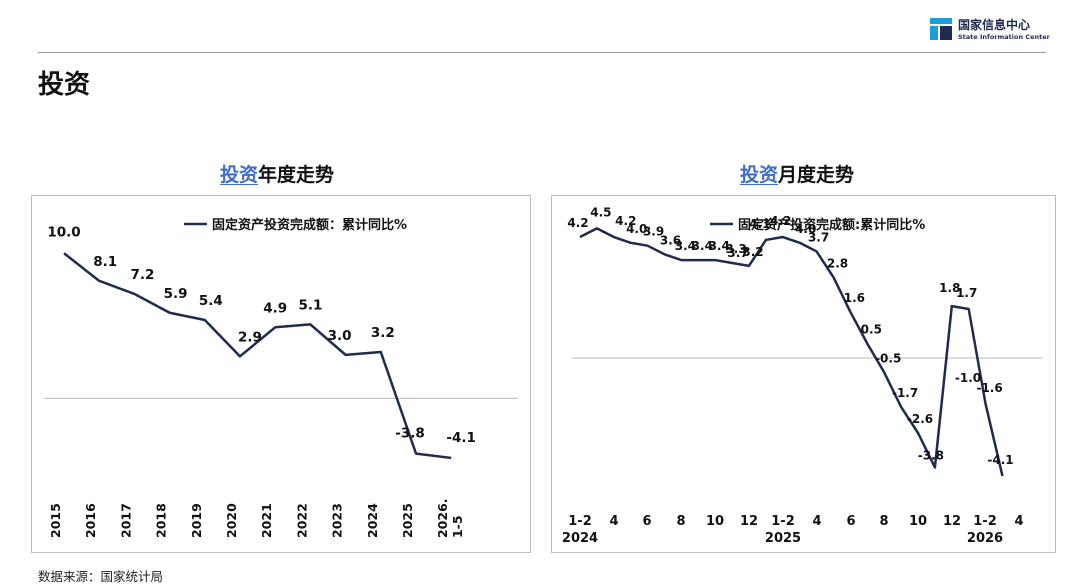  I want to click on left-chart-title: 投资年度走势, so click(277, 173).